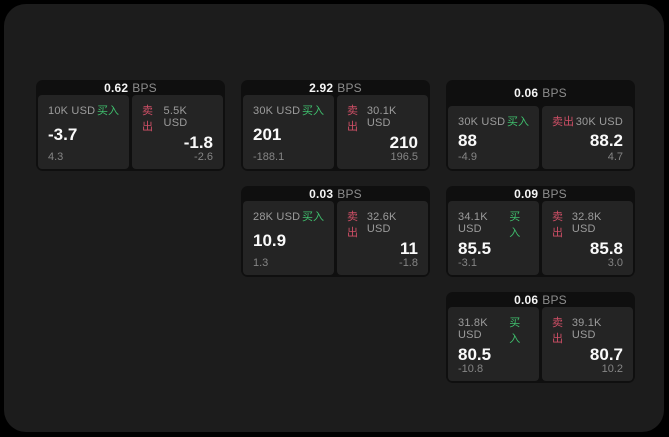  I want to click on quote-card: 0.06 BPS 30K USD 买入 88 -4.9 卖出, so click(540, 125).